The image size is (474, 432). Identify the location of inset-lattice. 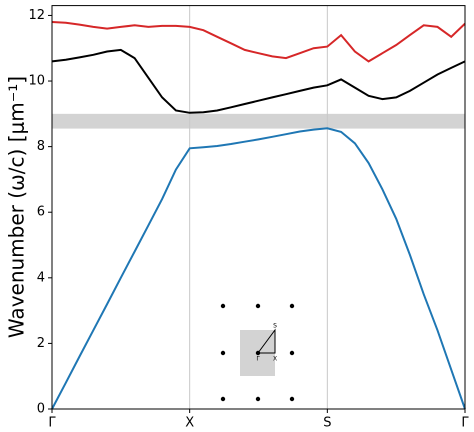
(257, 352).